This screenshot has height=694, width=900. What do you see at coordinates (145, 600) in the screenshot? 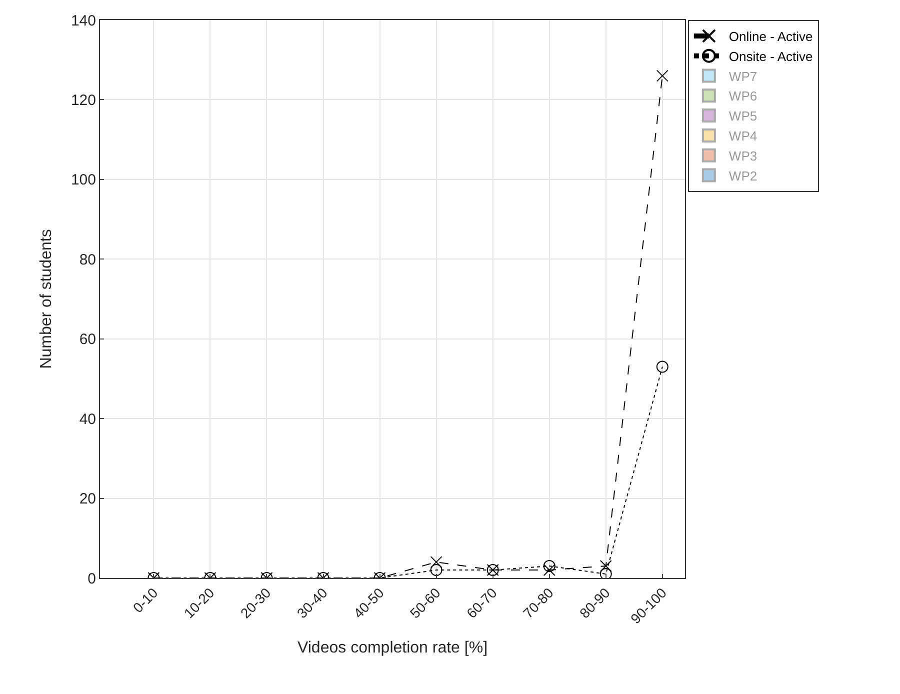
I see `x-tick-label: 0-10` at bounding box center [145, 600].